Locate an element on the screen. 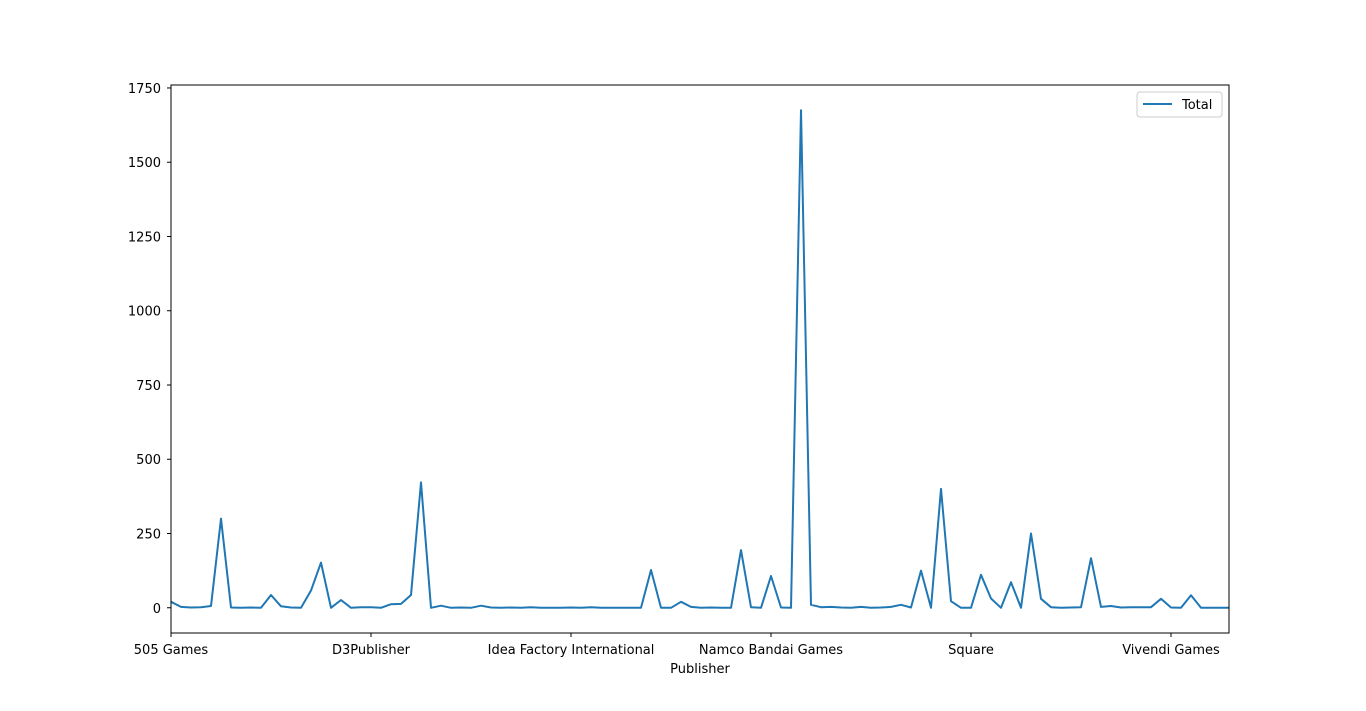 This screenshot has height=711, width=1366. y-tick-label: 0 is located at coordinates (157, 609).